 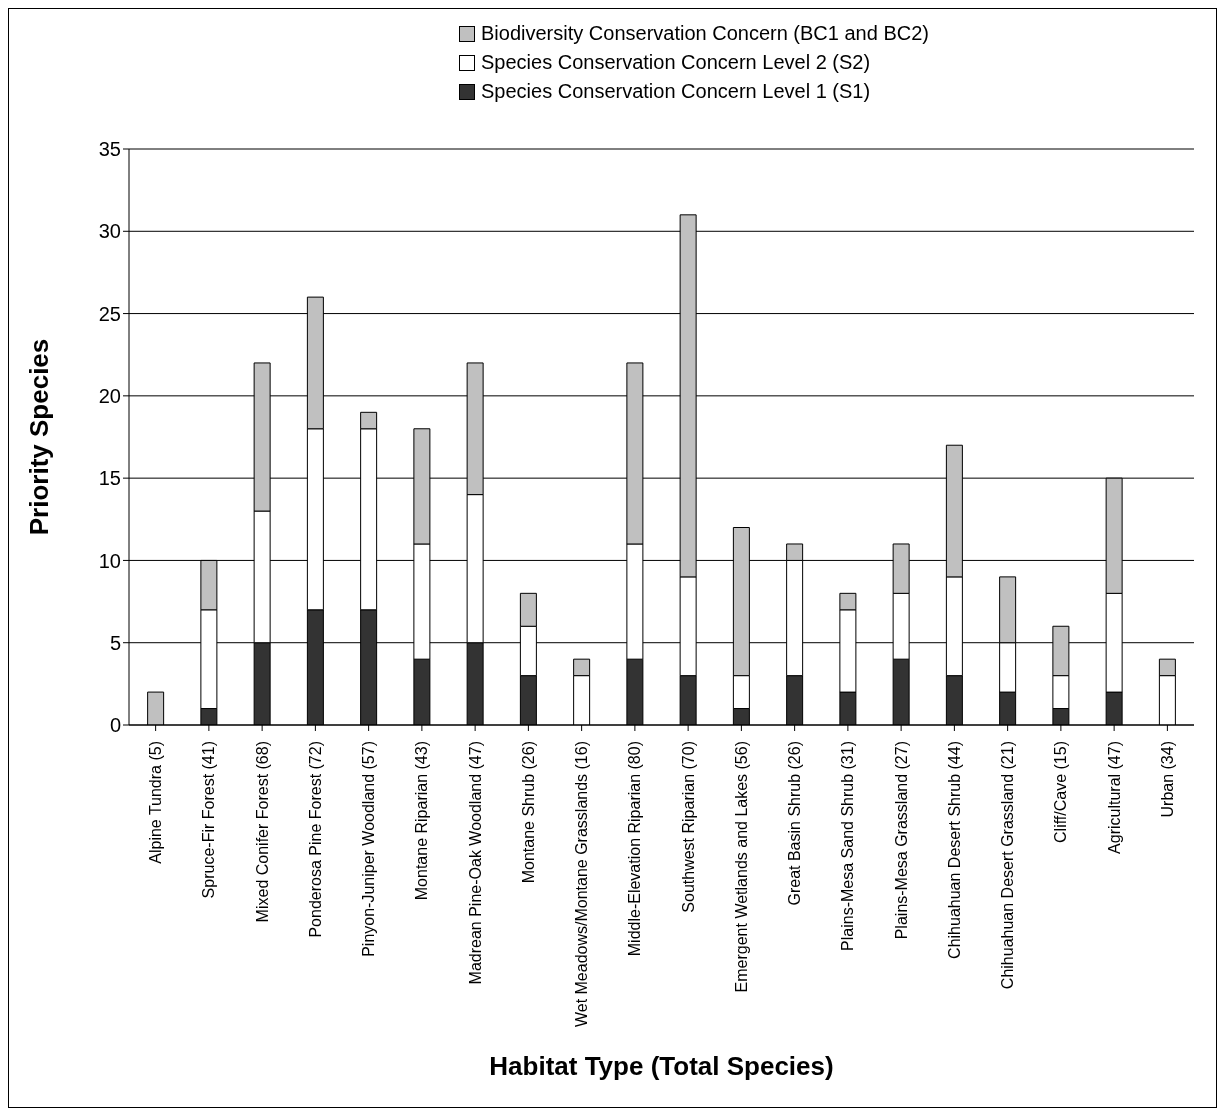 I want to click on legend-label: Biodiversity Conservation Concern (BC1 and BC2), so click(x=705, y=33).